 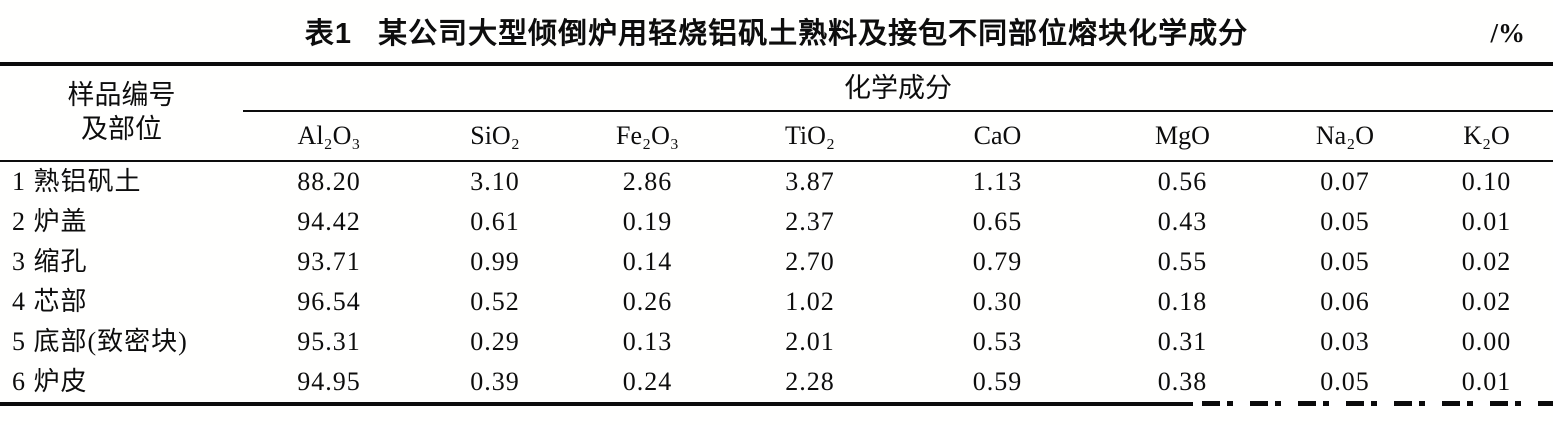 What do you see at coordinates (647, 382) in the screenshot?
I see `value-cell: 0.24` at bounding box center [647, 382].